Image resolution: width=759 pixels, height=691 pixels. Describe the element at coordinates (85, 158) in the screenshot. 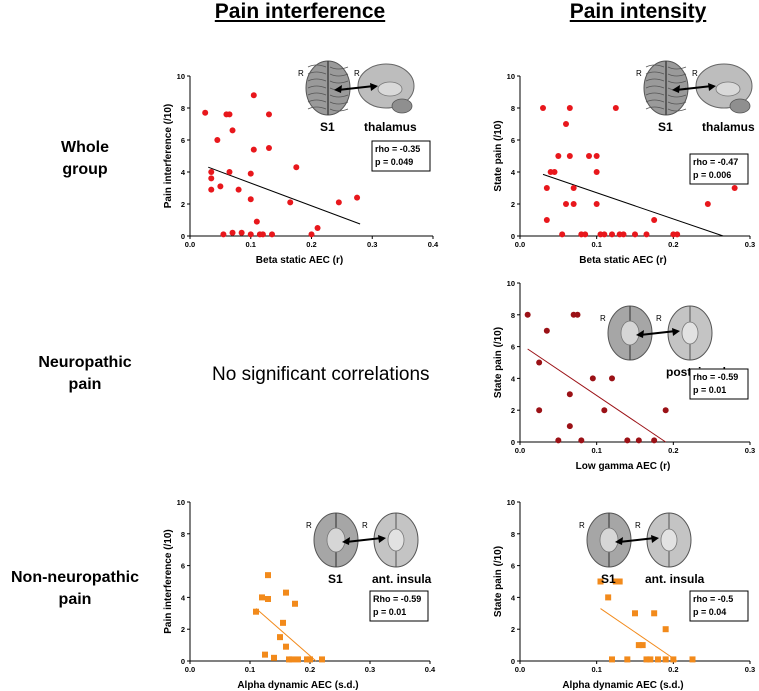

I see `row-label-whole-group: Whole group` at that location.